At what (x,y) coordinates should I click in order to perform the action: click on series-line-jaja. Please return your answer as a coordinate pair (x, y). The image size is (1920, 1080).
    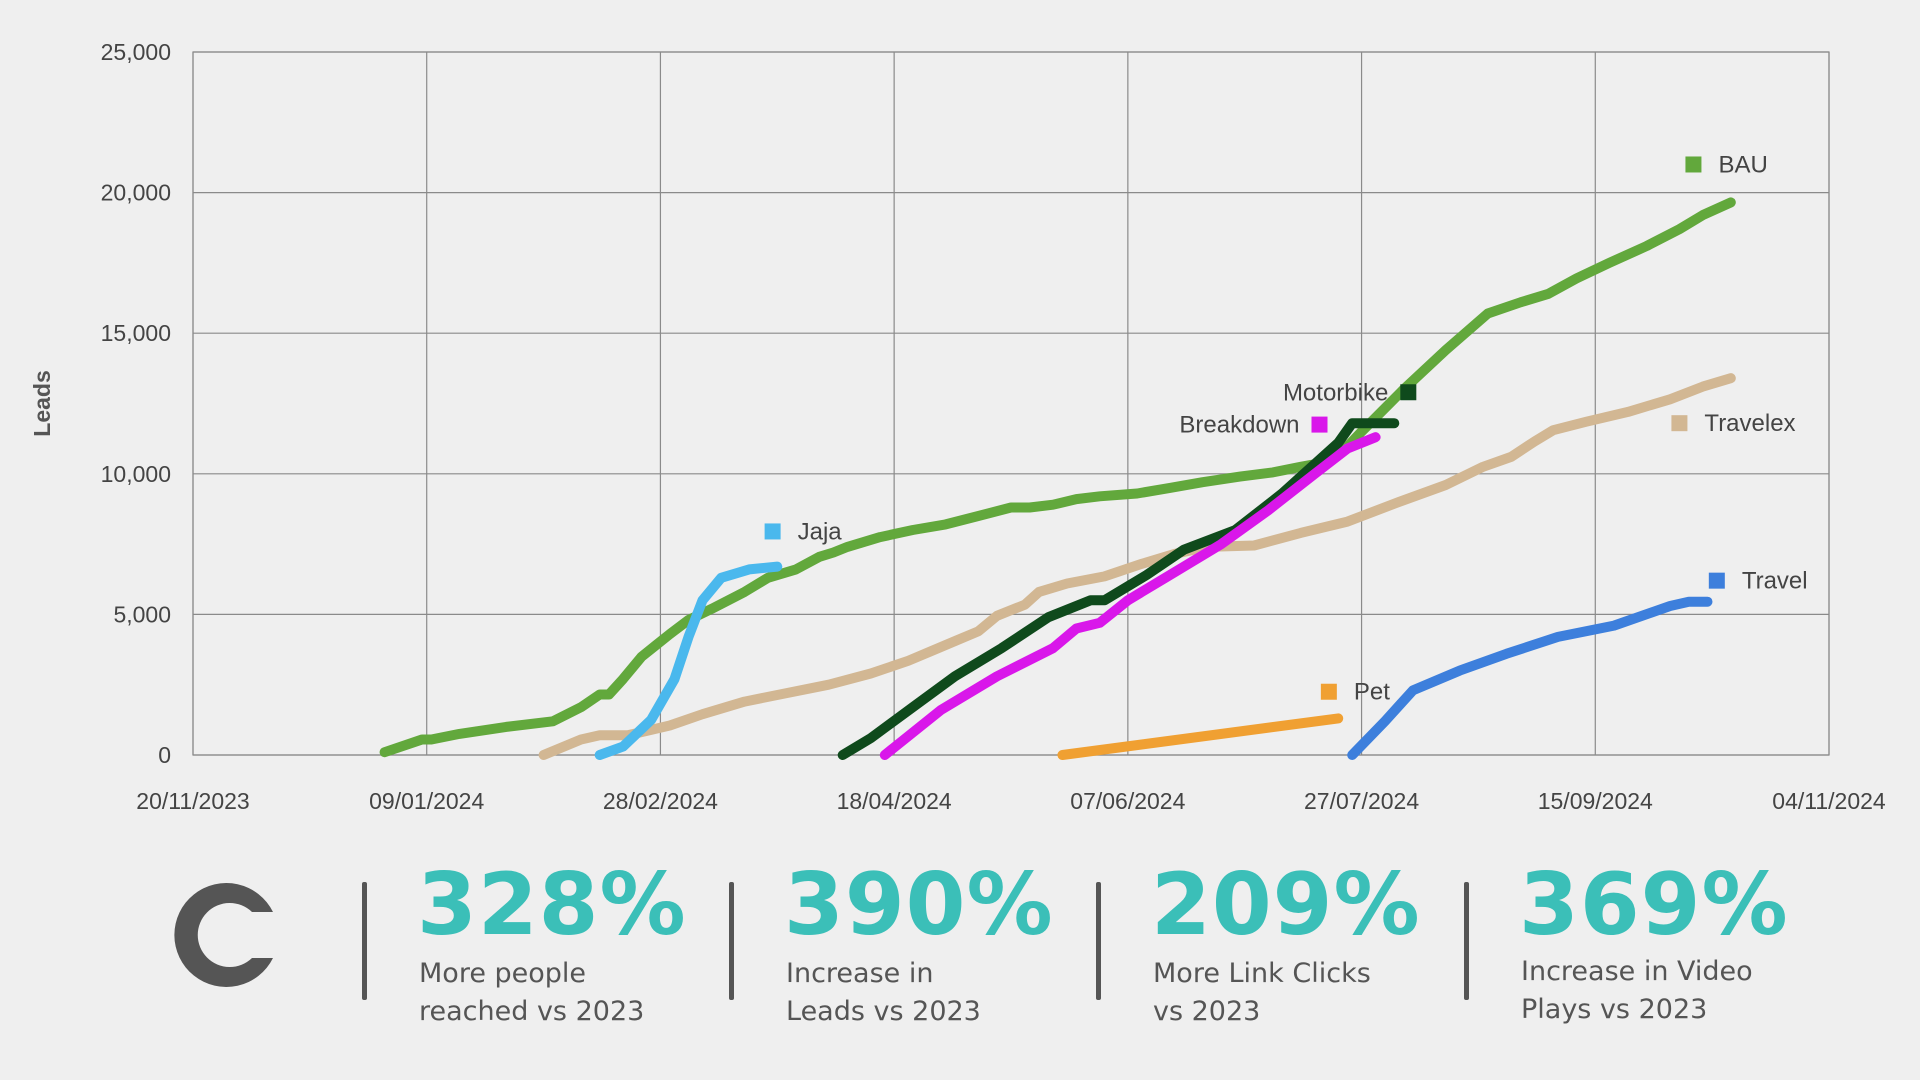
    Looking at the image, I should click on (688, 660).